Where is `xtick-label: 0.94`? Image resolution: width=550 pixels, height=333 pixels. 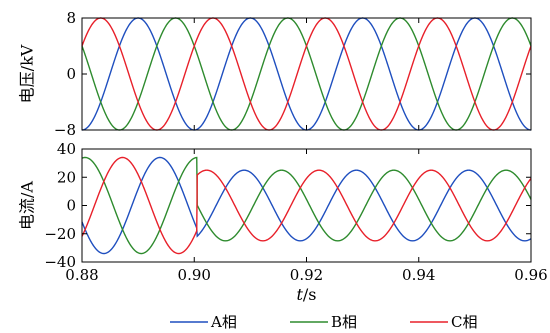 xtick-label: 0.94 is located at coordinates (418, 275).